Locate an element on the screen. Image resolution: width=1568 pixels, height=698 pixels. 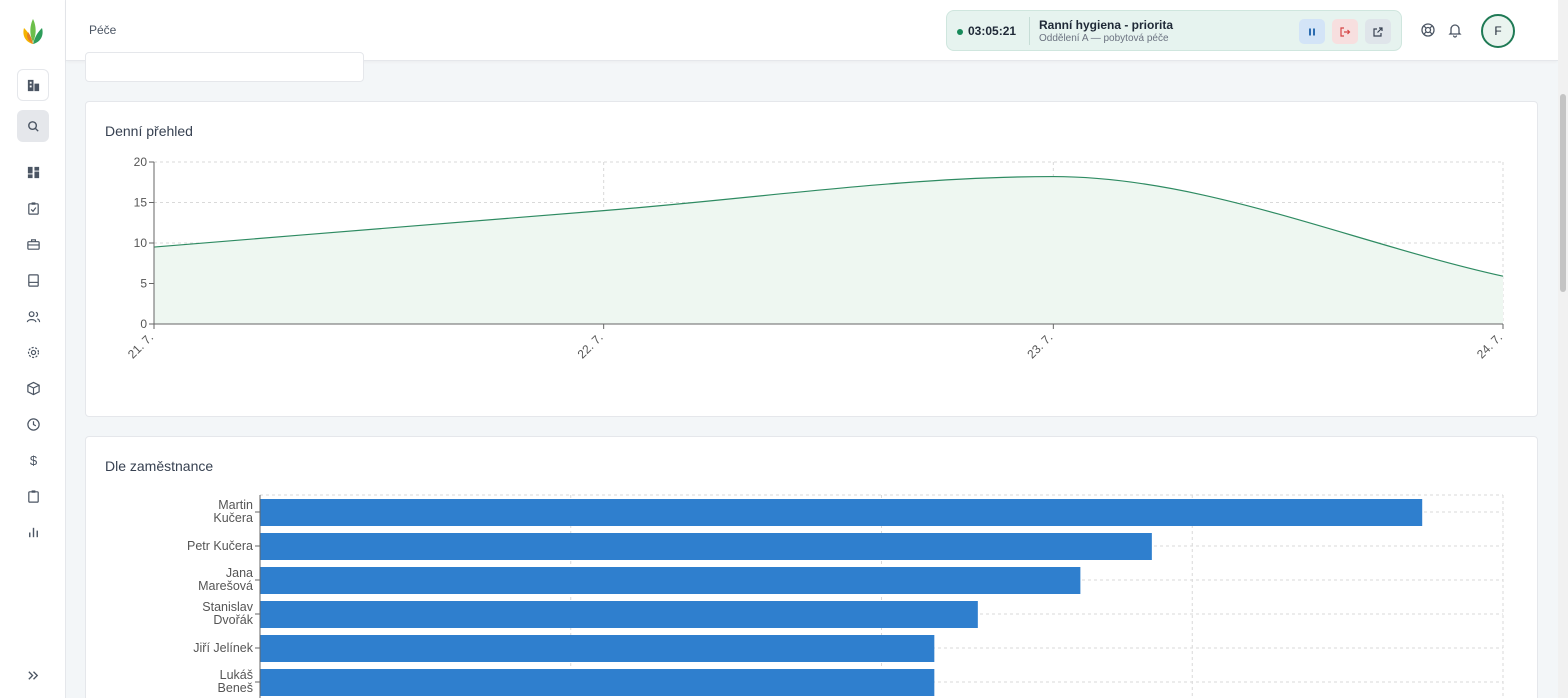
x-tick-label: 22. 7. is located at coordinates (590, 345).